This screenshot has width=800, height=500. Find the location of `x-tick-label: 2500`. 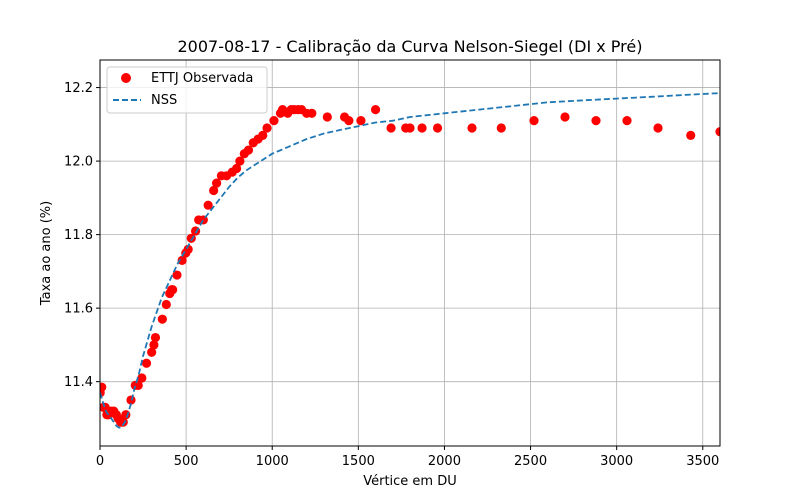

x-tick-label: 2500 is located at coordinates (530, 461).